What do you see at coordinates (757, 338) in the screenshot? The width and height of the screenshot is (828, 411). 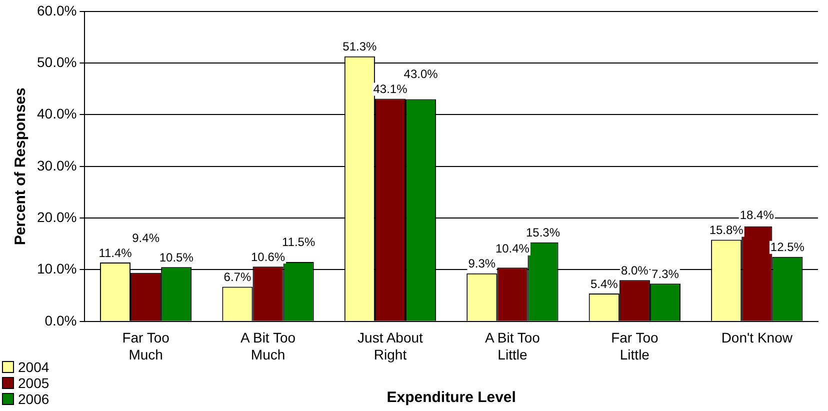 I see `x-tick-label: Don't Know` at bounding box center [757, 338].